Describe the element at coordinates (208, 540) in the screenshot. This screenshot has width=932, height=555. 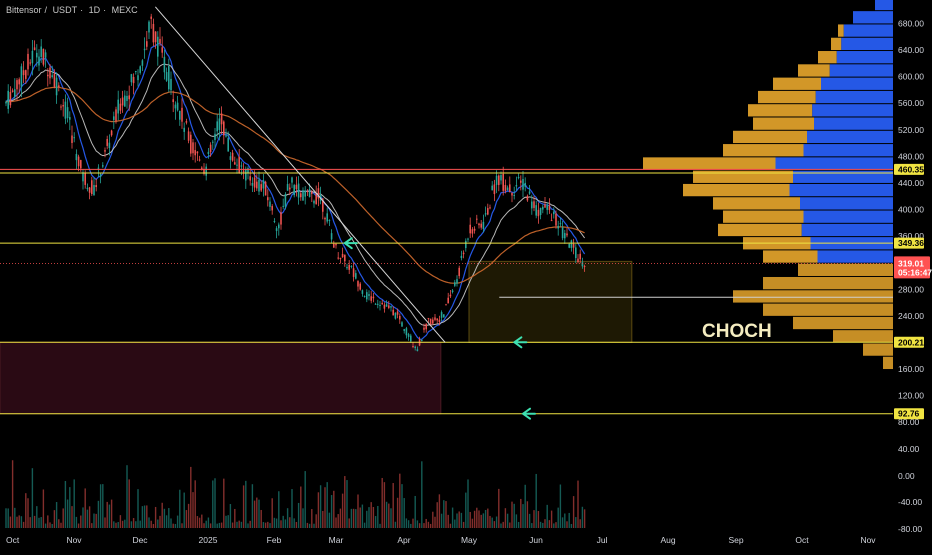
I see `time-tick-label: 2025` at that location.